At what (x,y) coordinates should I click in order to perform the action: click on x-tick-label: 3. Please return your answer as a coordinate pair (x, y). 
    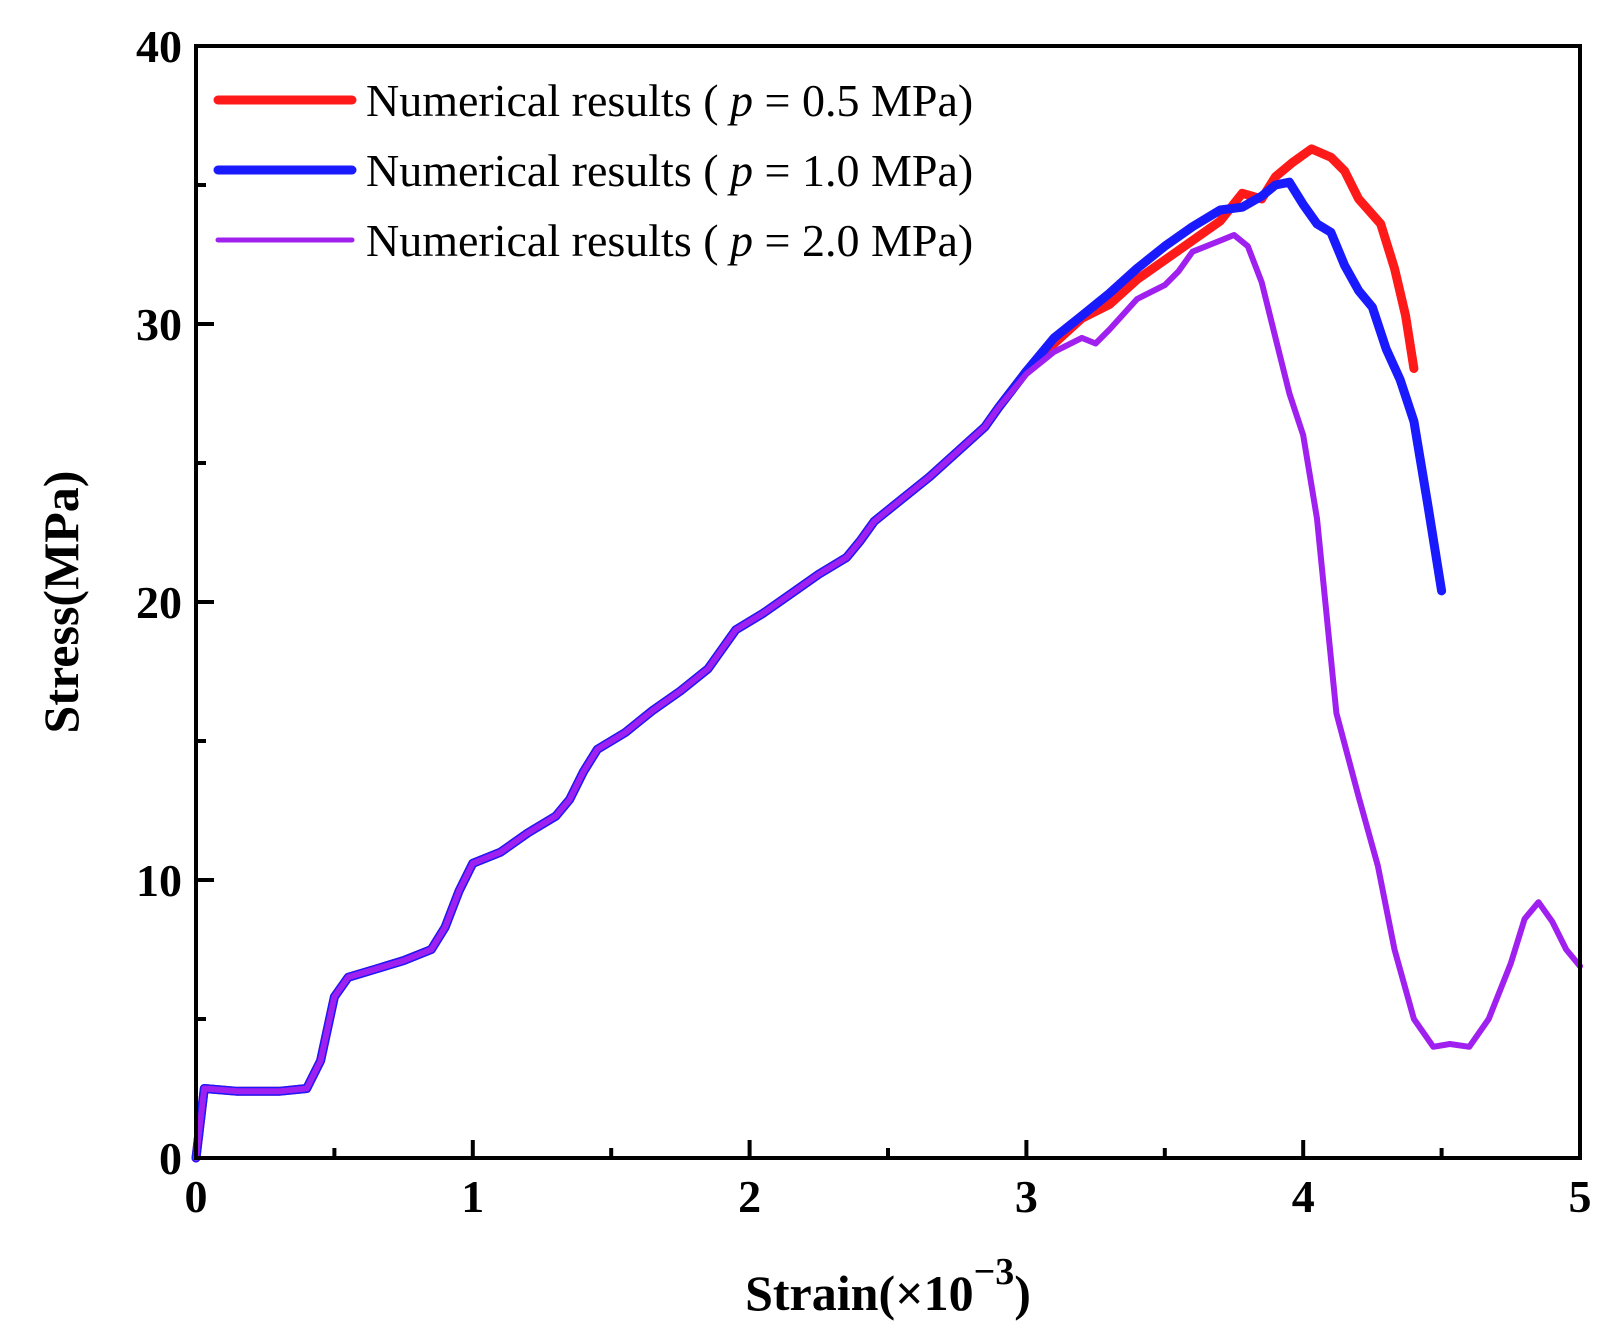
    Looking at the image, I should click on (1026, 1196).